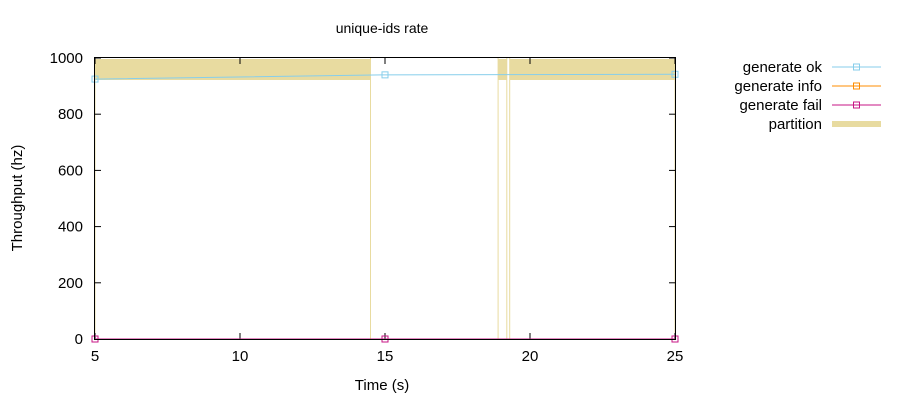 Image resolution: width=900 pixels, height=400 pixels. What do you see at coordinates (778, 86) in the screenshot?
I see `legend-label: generate info` at bounding box center [778, 86].